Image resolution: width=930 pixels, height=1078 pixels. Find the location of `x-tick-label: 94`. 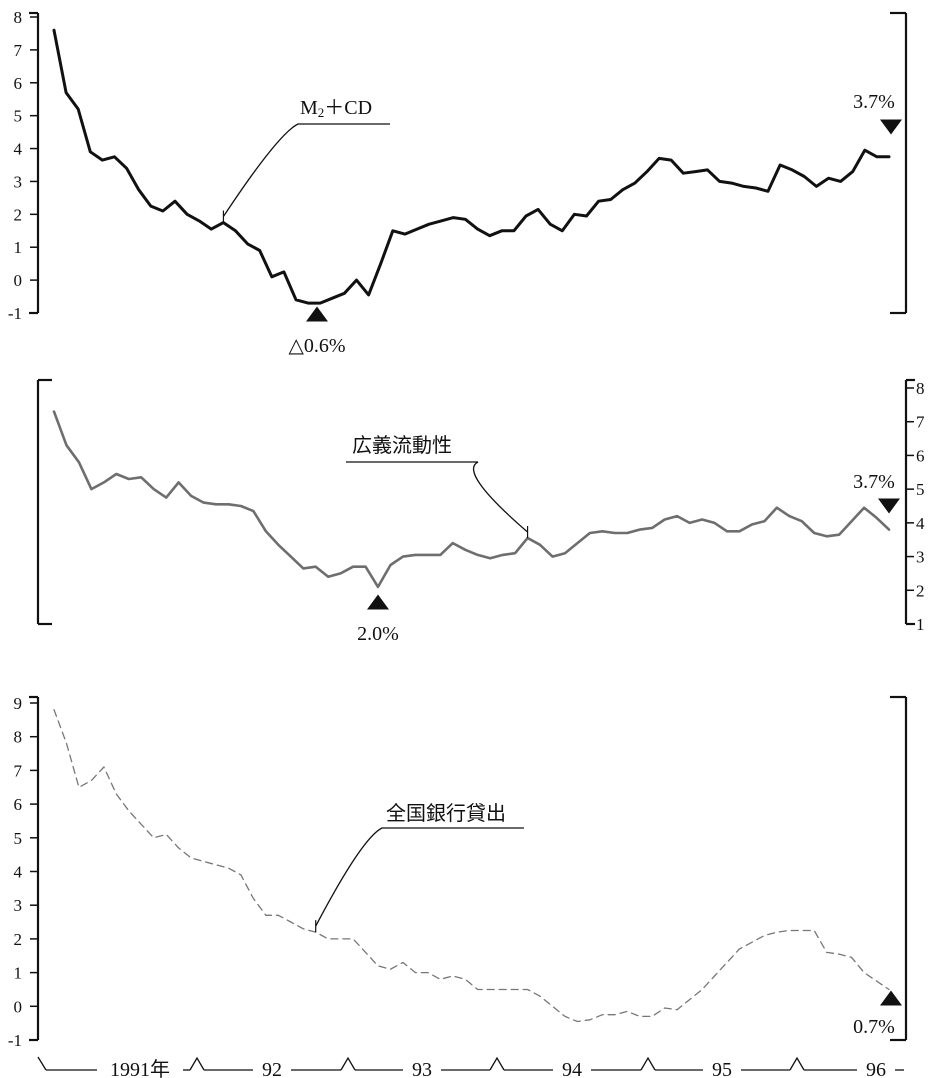

x-tick-label: 94 is located at coordinates (572, 1068).